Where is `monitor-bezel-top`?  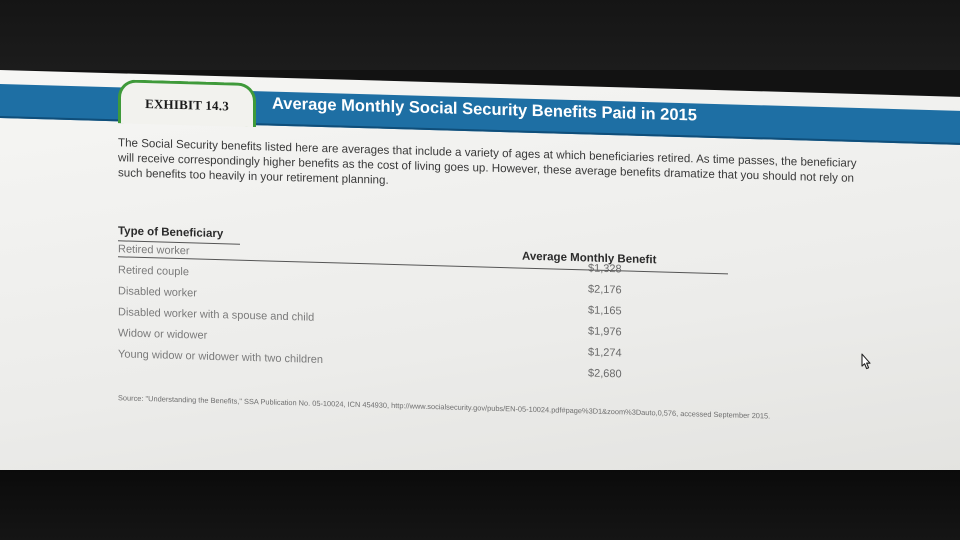
monitor-bezel-top is located at coordinates (480, 35).